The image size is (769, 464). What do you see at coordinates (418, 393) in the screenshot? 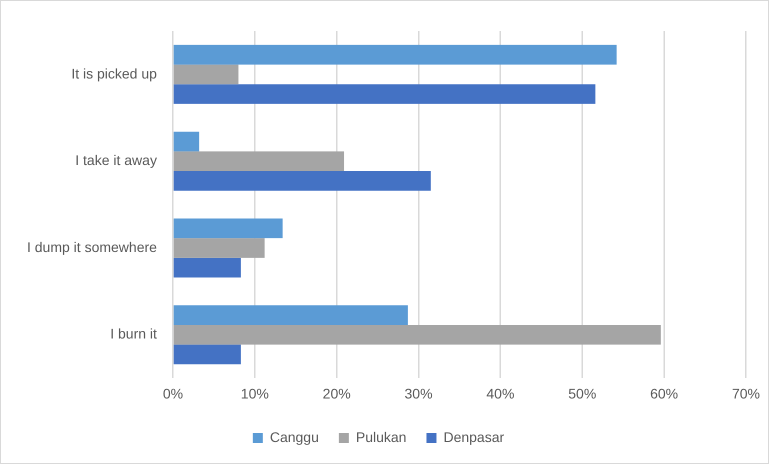
I see `x-tick-label: 30%` at bounding box center [418, 393].